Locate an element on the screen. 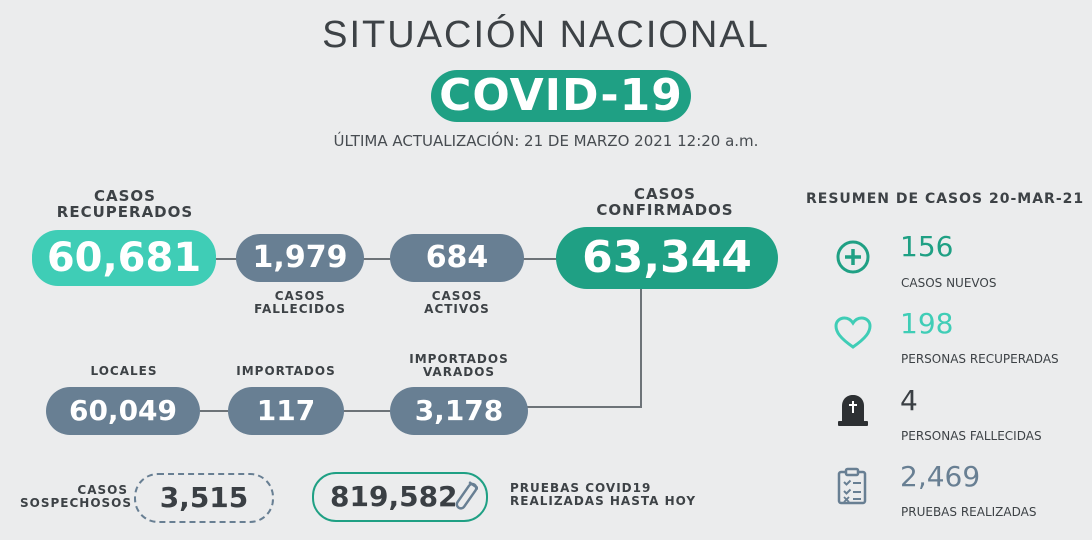 This screenshot has width=1092, height=540. heart-icon is located at coordinates (853, 333).